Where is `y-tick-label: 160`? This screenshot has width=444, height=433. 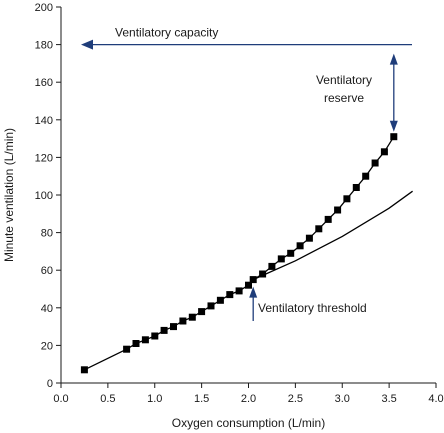
y-tick-label: 160 is located at coordinates (44, 83).